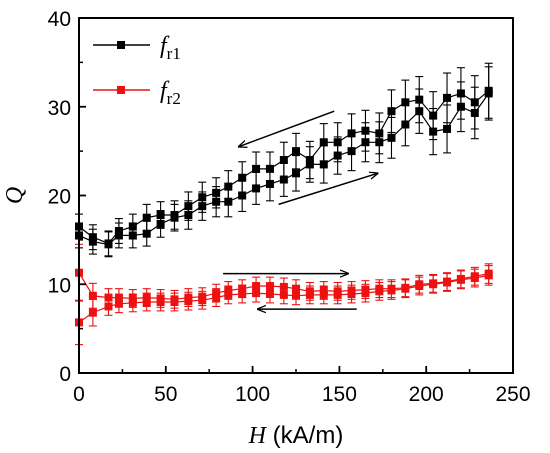 The image size is (550, 453). I want to click on y-tick-label: 40, so click(59, 19).